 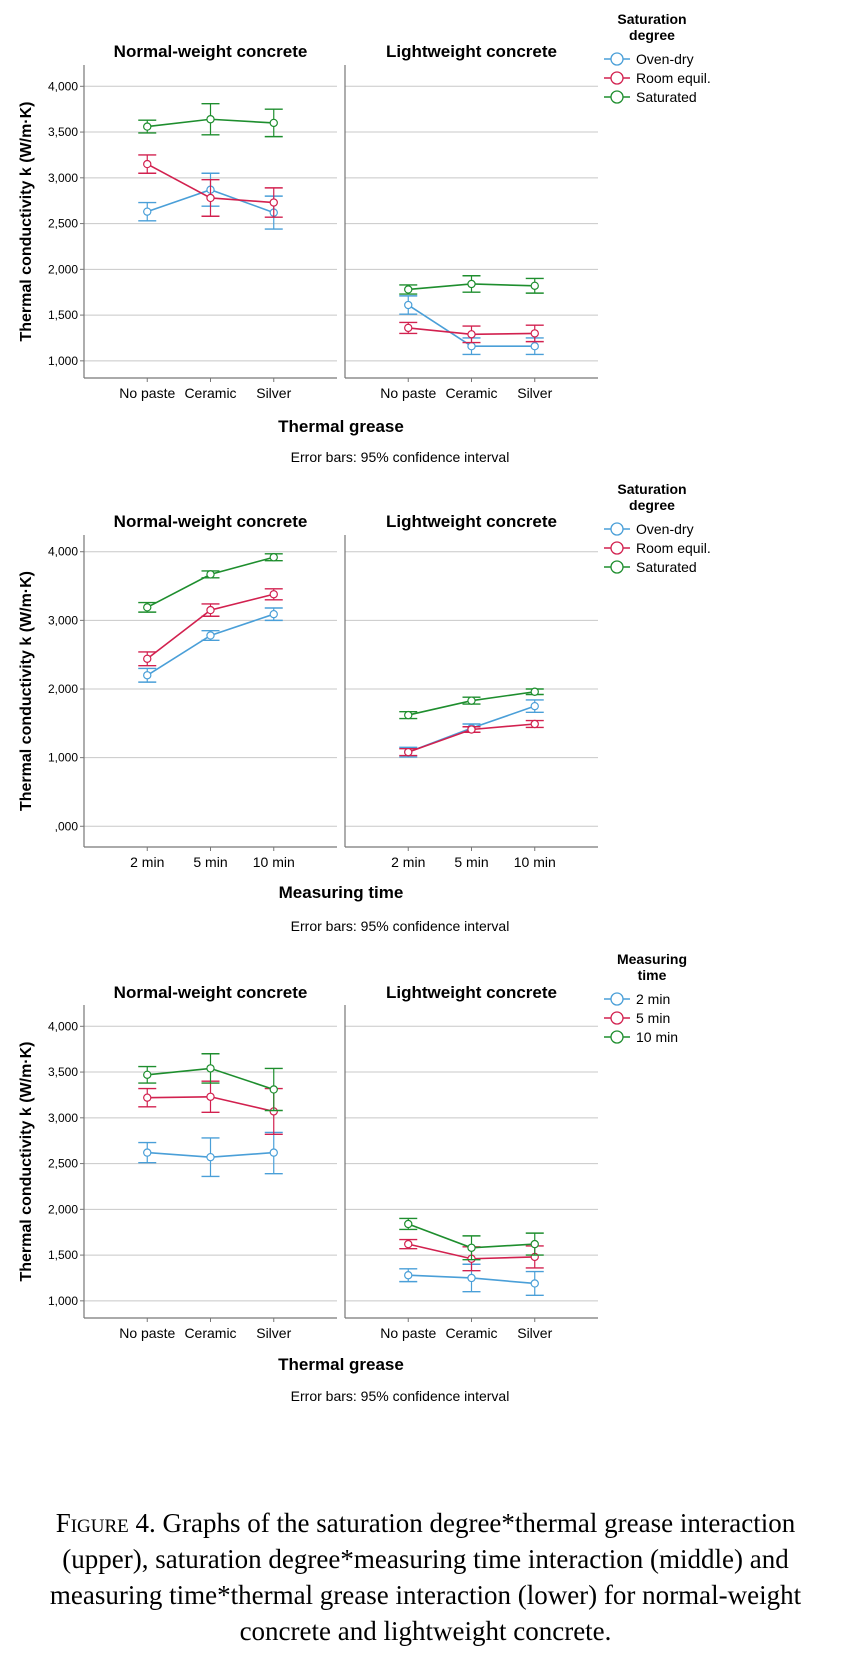 What do you see at coordinates (653, 1018) in the screenshot?
I see `legend-label: 5 min` at bounding box center [653, 1018].